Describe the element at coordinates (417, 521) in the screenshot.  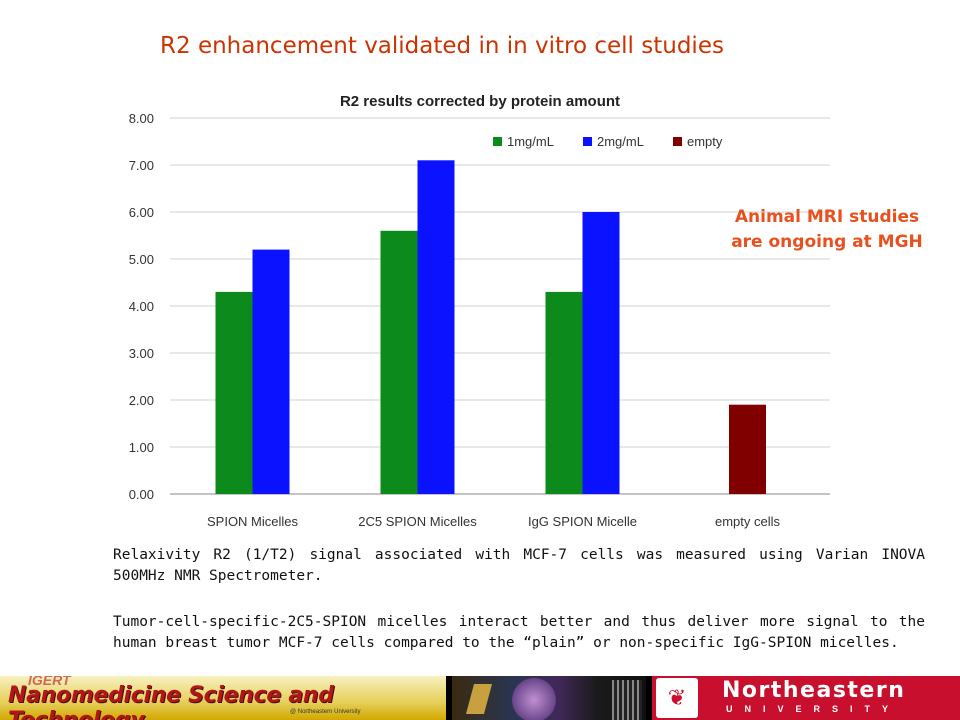
I see `x-tick-label: 2C5 SPION Micelles` at that location.